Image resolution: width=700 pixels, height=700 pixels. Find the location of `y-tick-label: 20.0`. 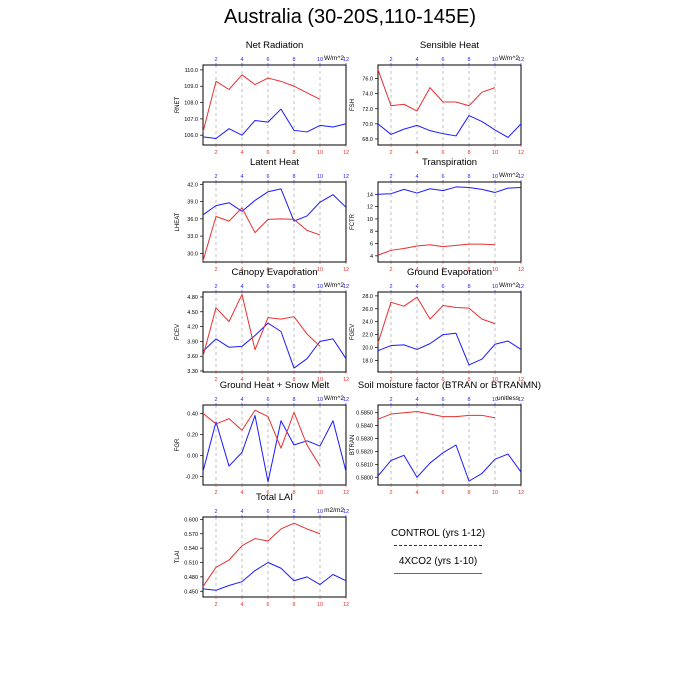

y-tick-label: 20.0 is located at coordinates (367, 348).